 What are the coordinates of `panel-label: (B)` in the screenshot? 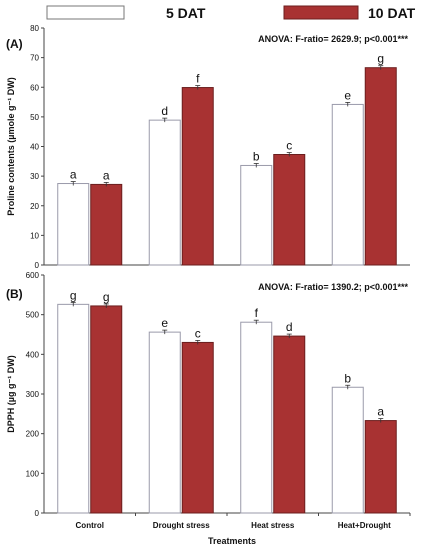 It's located at (14, 294).